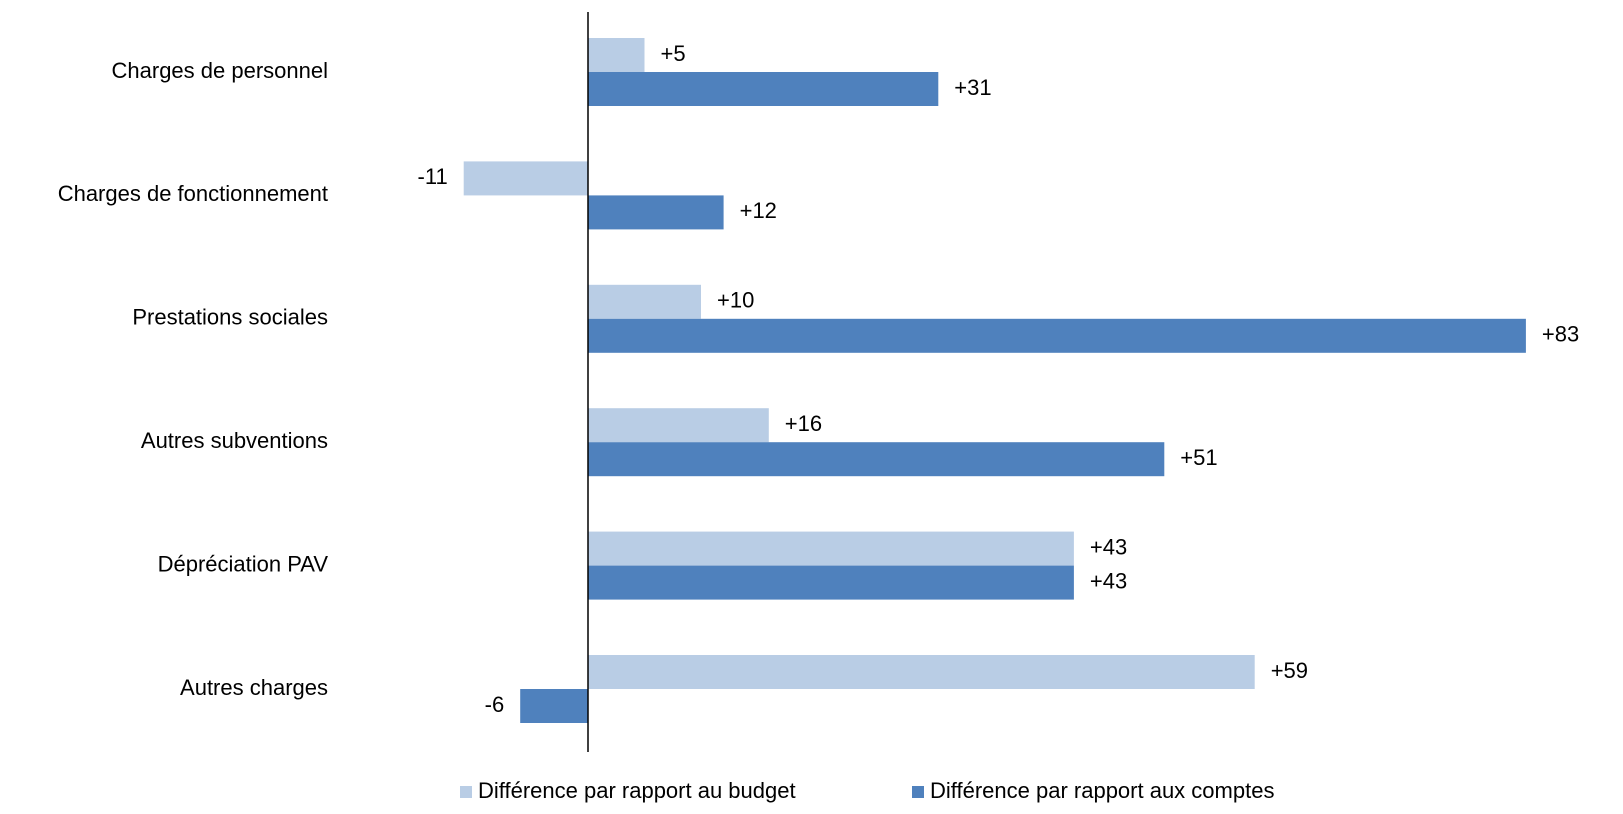 This screenshot has width=1623, height=814. What do you see at coordinates (1108, 546) in the screenshot?
I see `data-label-s0-4: +43` at bounding box center [1108, 546].